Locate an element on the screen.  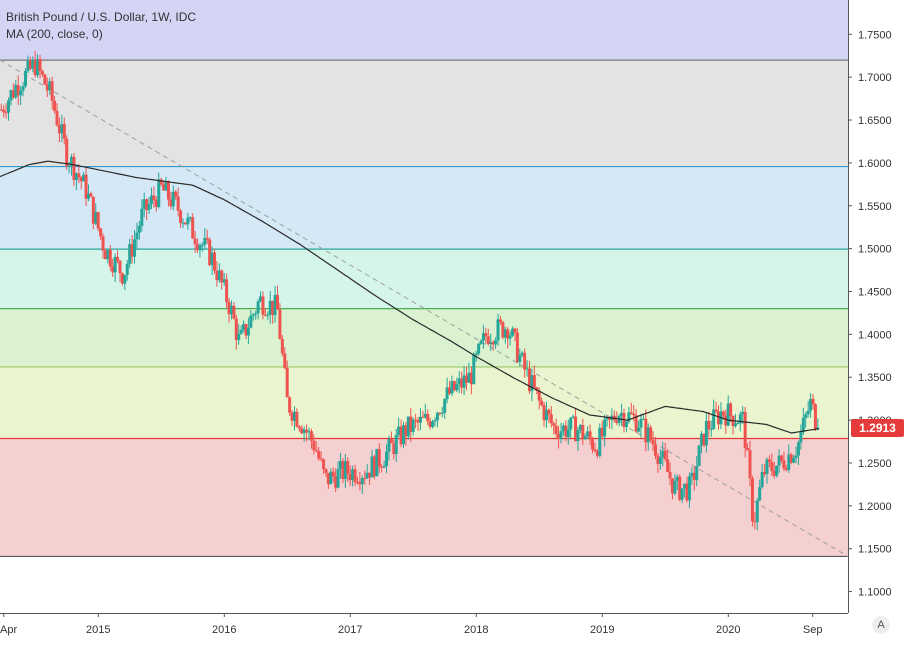
price-tick-label: 1.6000 is located at coordinates (875, 164).